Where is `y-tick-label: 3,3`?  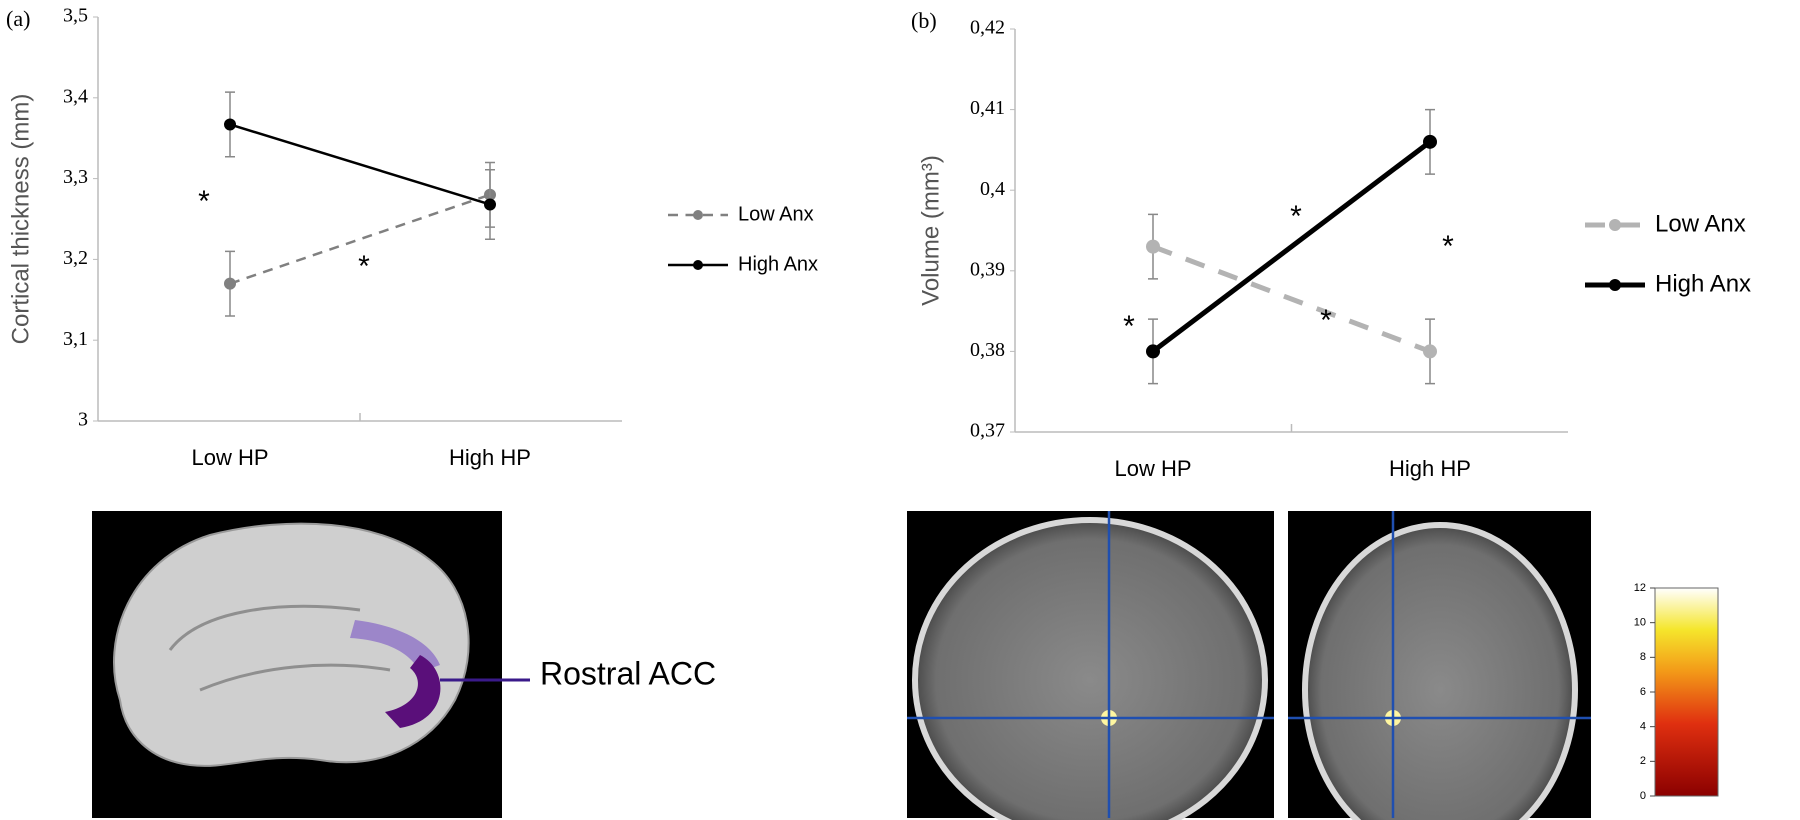
y-tick-label: 3,3 is located at coordinates (75, 177).